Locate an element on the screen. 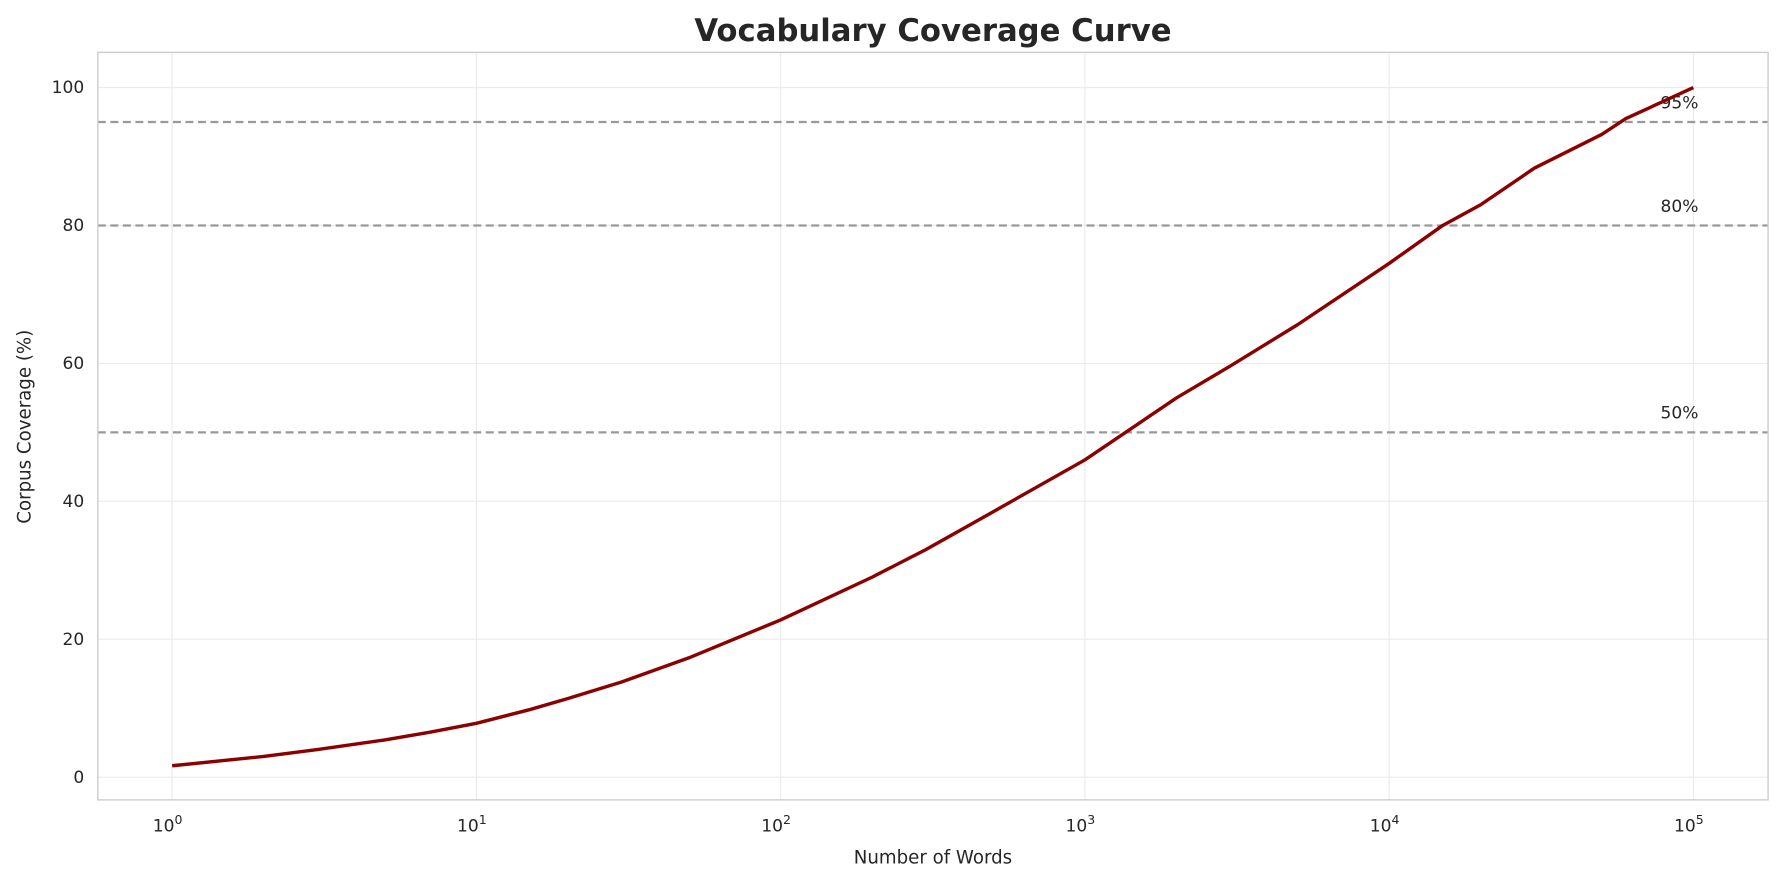 The height and width of the screenshot is (883, 1784). x-tick-label: 10⁰ is located at coordinates (168, 824).